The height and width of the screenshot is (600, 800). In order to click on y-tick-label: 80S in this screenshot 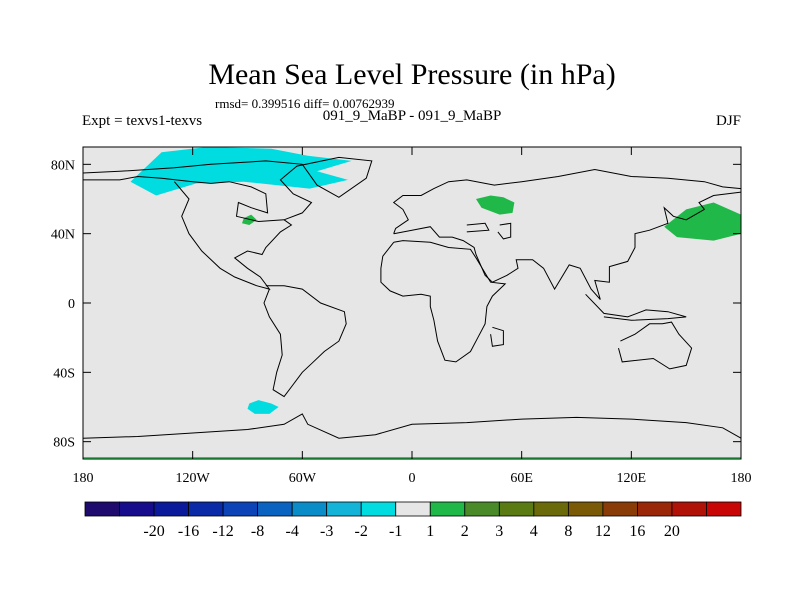, I will do `click(64, 443)`.